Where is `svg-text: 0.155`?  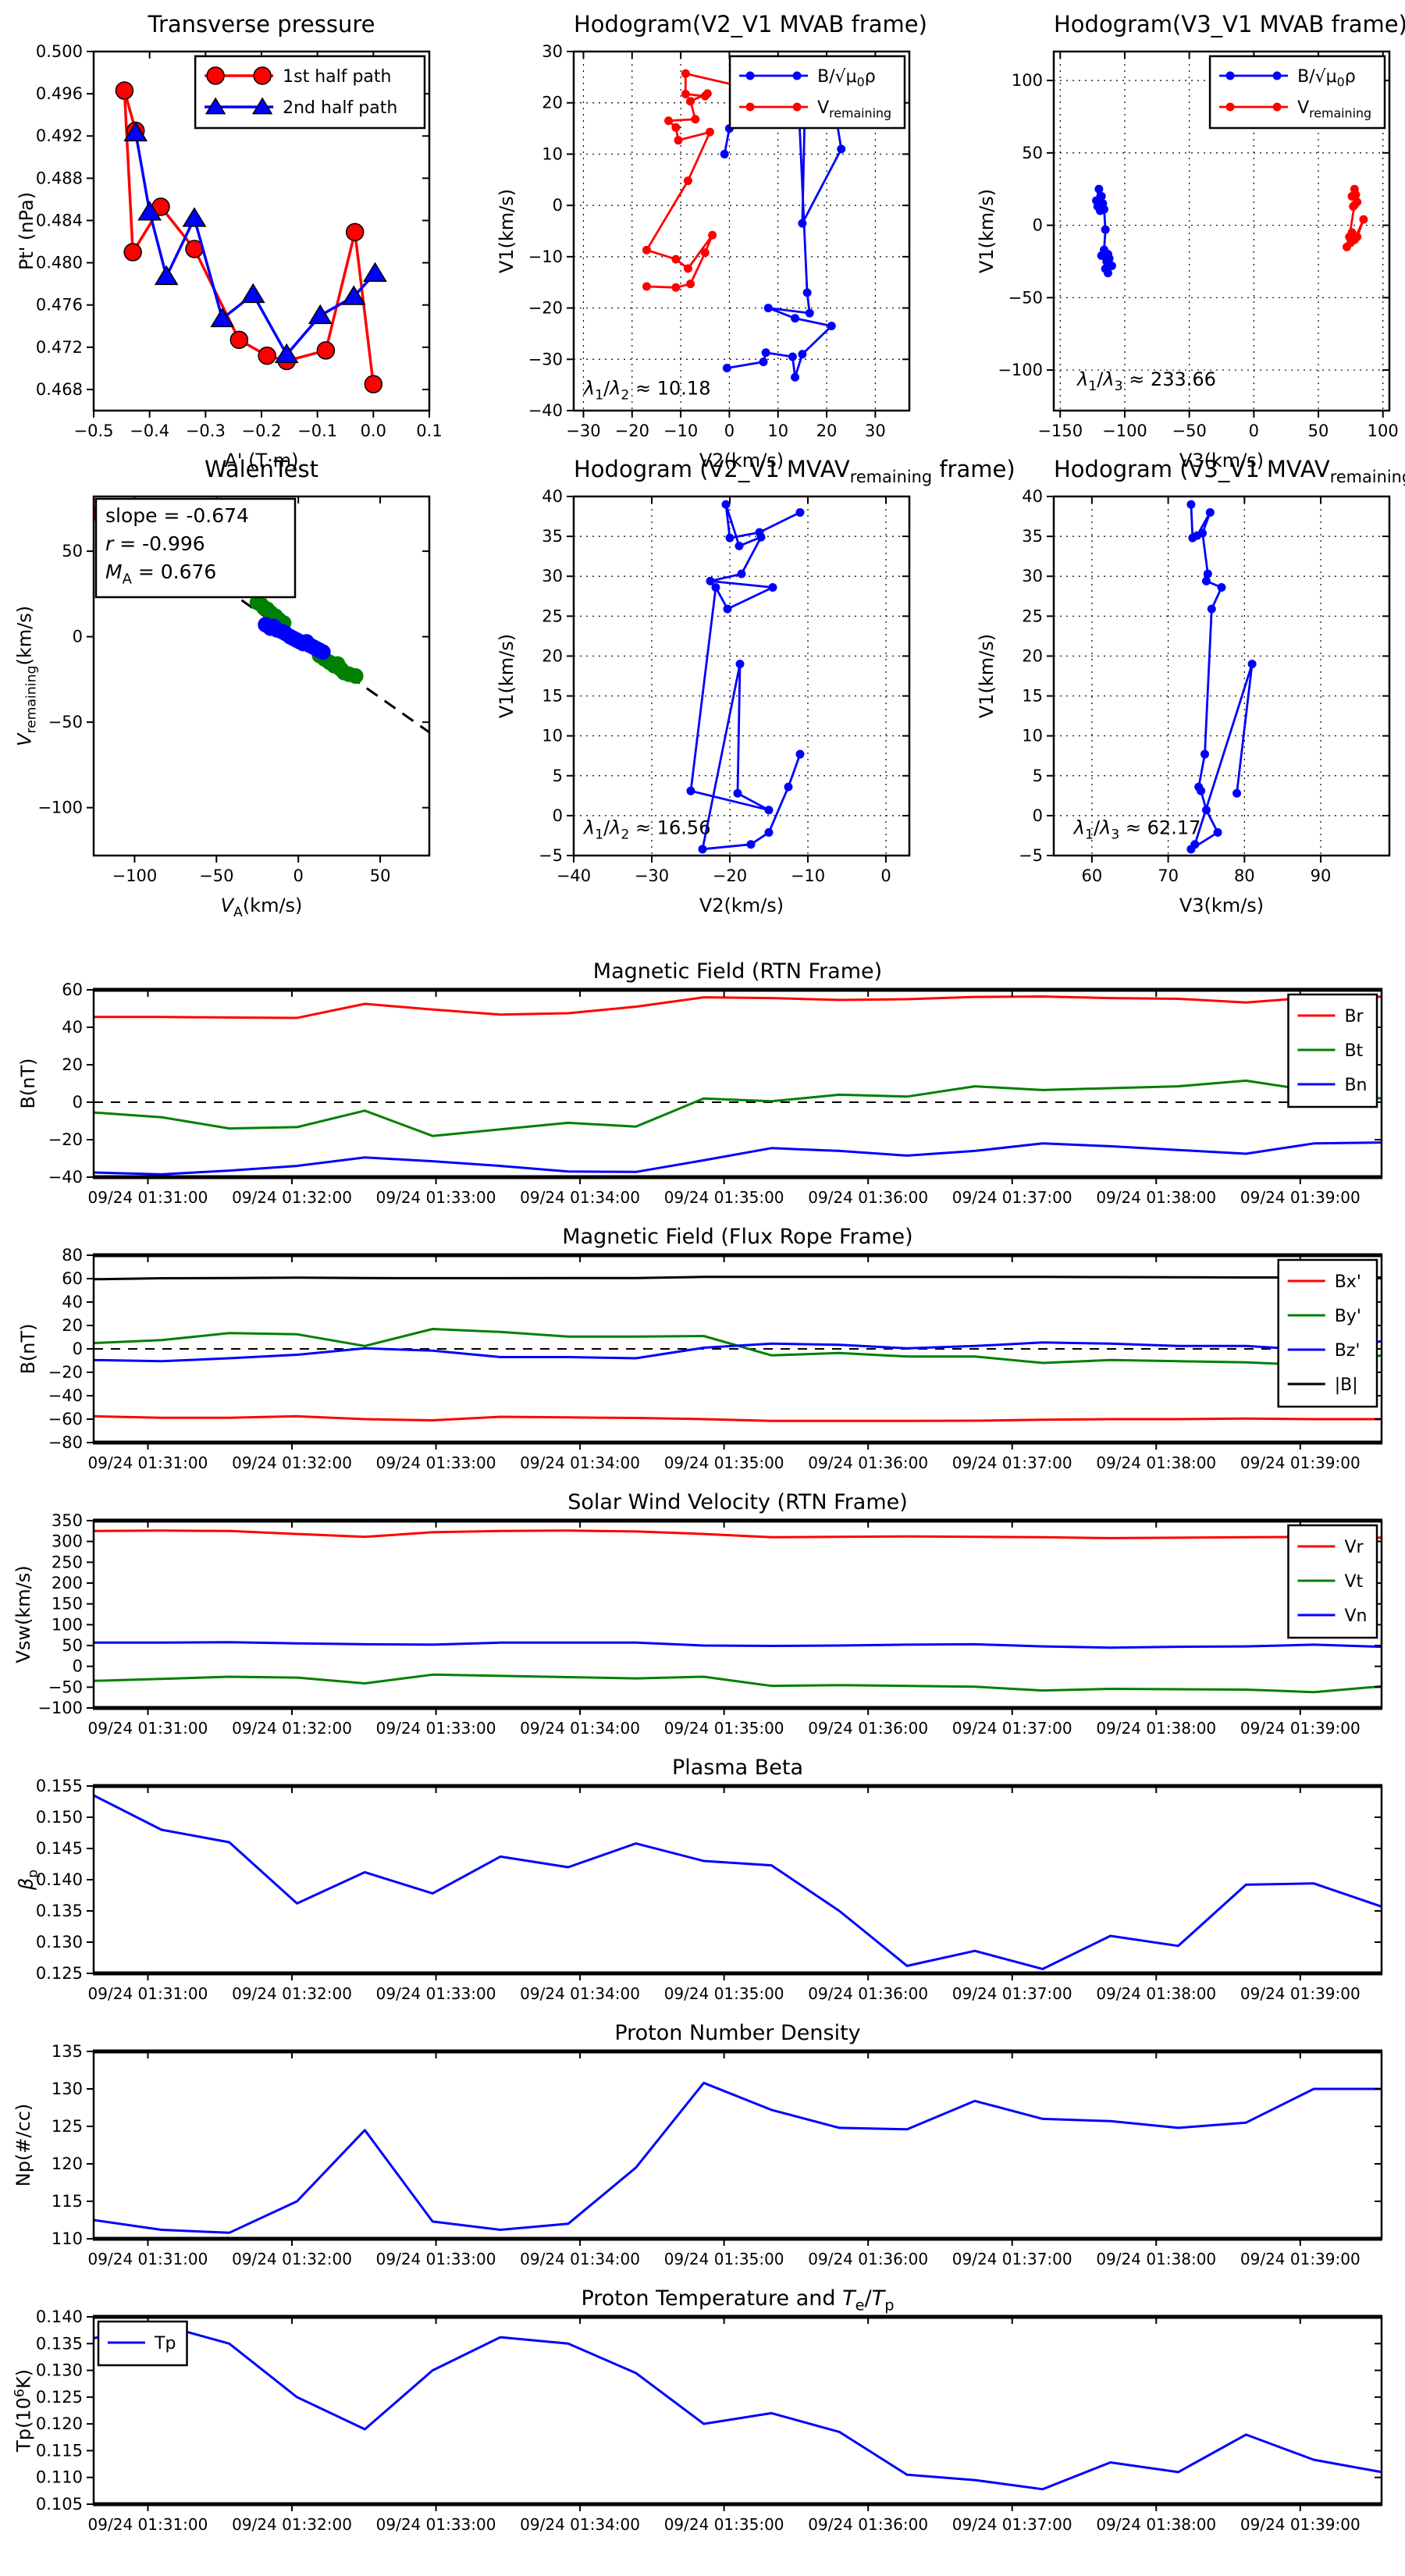
svg-text: 0.155 is located at coordinates (60, 1786).